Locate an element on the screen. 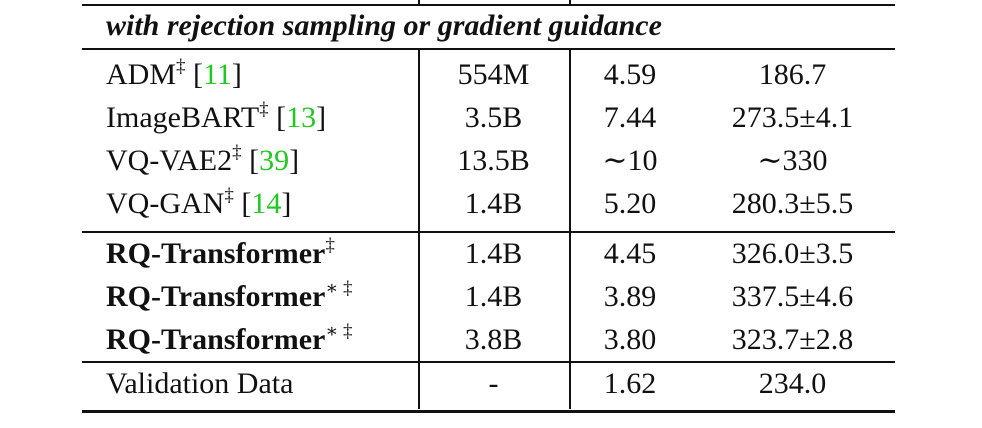 This screenshot has width=982, height=428. table-row: VQ-GAN‡ [14] 1.4B 5.20 280.3±5.5 is located at coordinates (488, 203).